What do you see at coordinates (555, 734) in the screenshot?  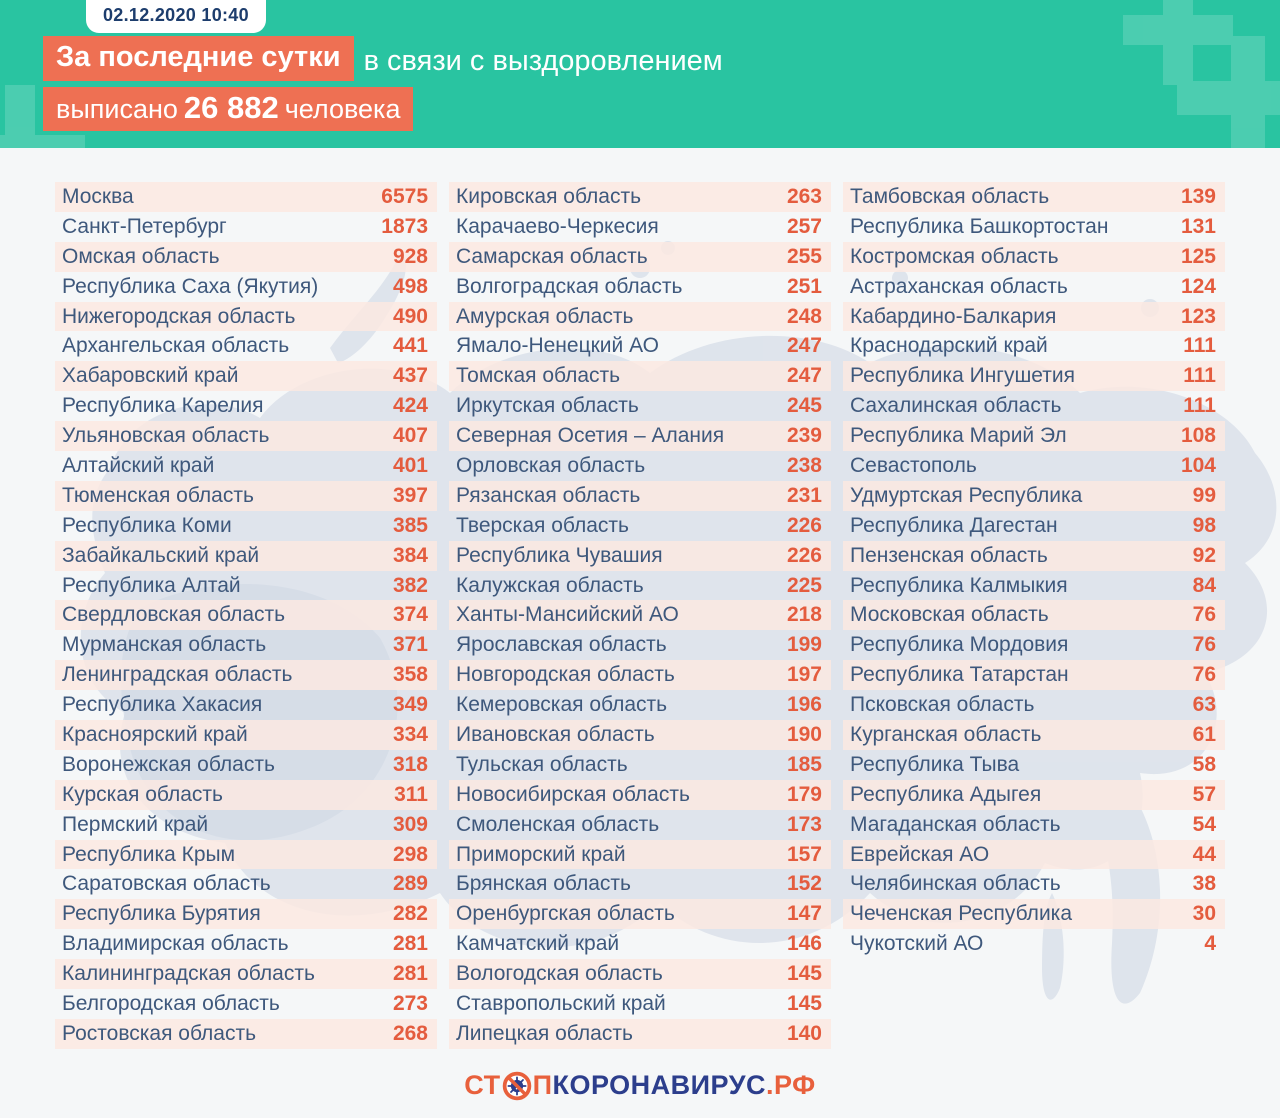 I see `region-name: Ивановская область` at bounding box center [555, 734].